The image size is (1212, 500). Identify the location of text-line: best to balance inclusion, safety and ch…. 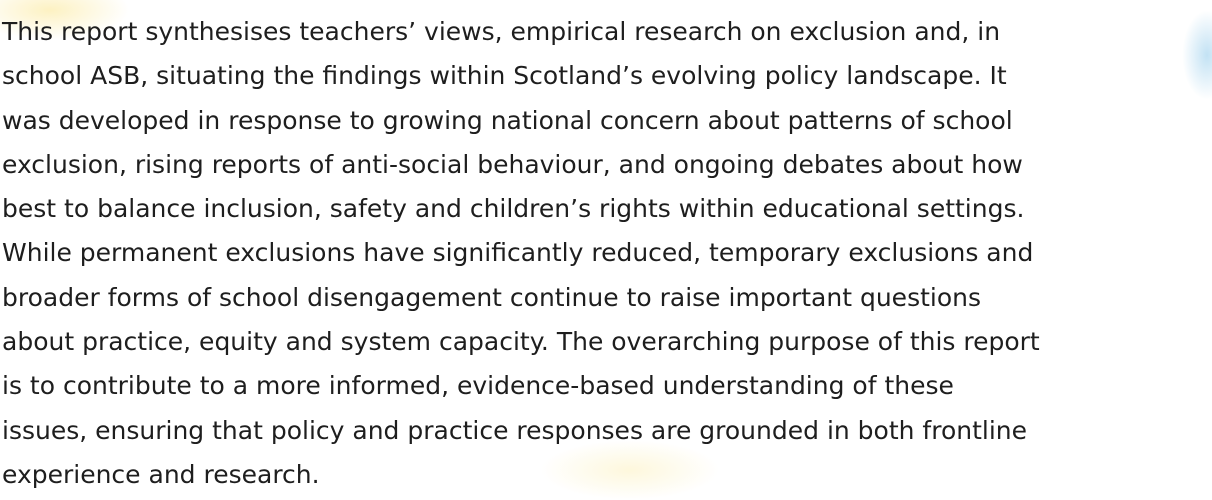
(513, 209).